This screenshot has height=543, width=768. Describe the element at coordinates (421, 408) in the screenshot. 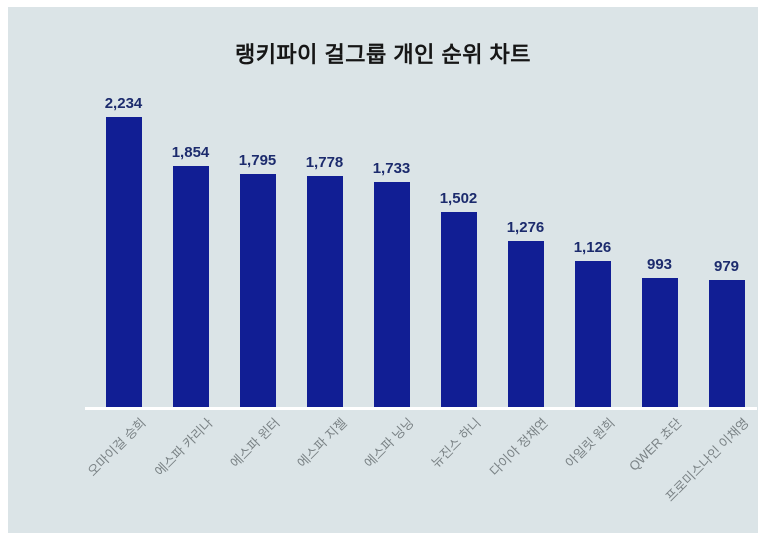

I see `x-axis-line` at that location.